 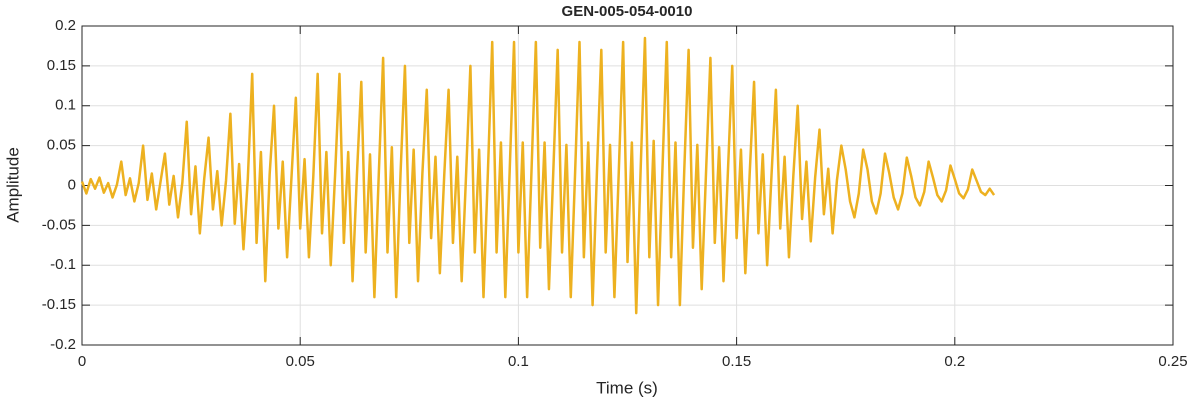 What do you see at coordinates (72, 184) in the screenshot?
I see `y-tick-label: 0` at bounding box center [72, 184].